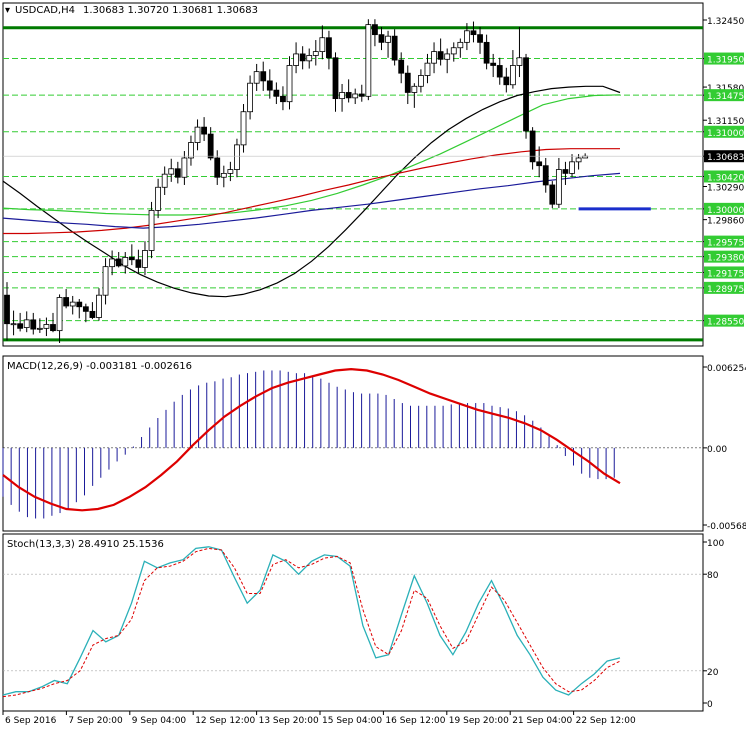 This screenshot has height=731, width=746. What do you see at coordinates (725, 22) in the screenshot?
I see `price-scale-label: 1.32450` at bounding box center [725, 22].